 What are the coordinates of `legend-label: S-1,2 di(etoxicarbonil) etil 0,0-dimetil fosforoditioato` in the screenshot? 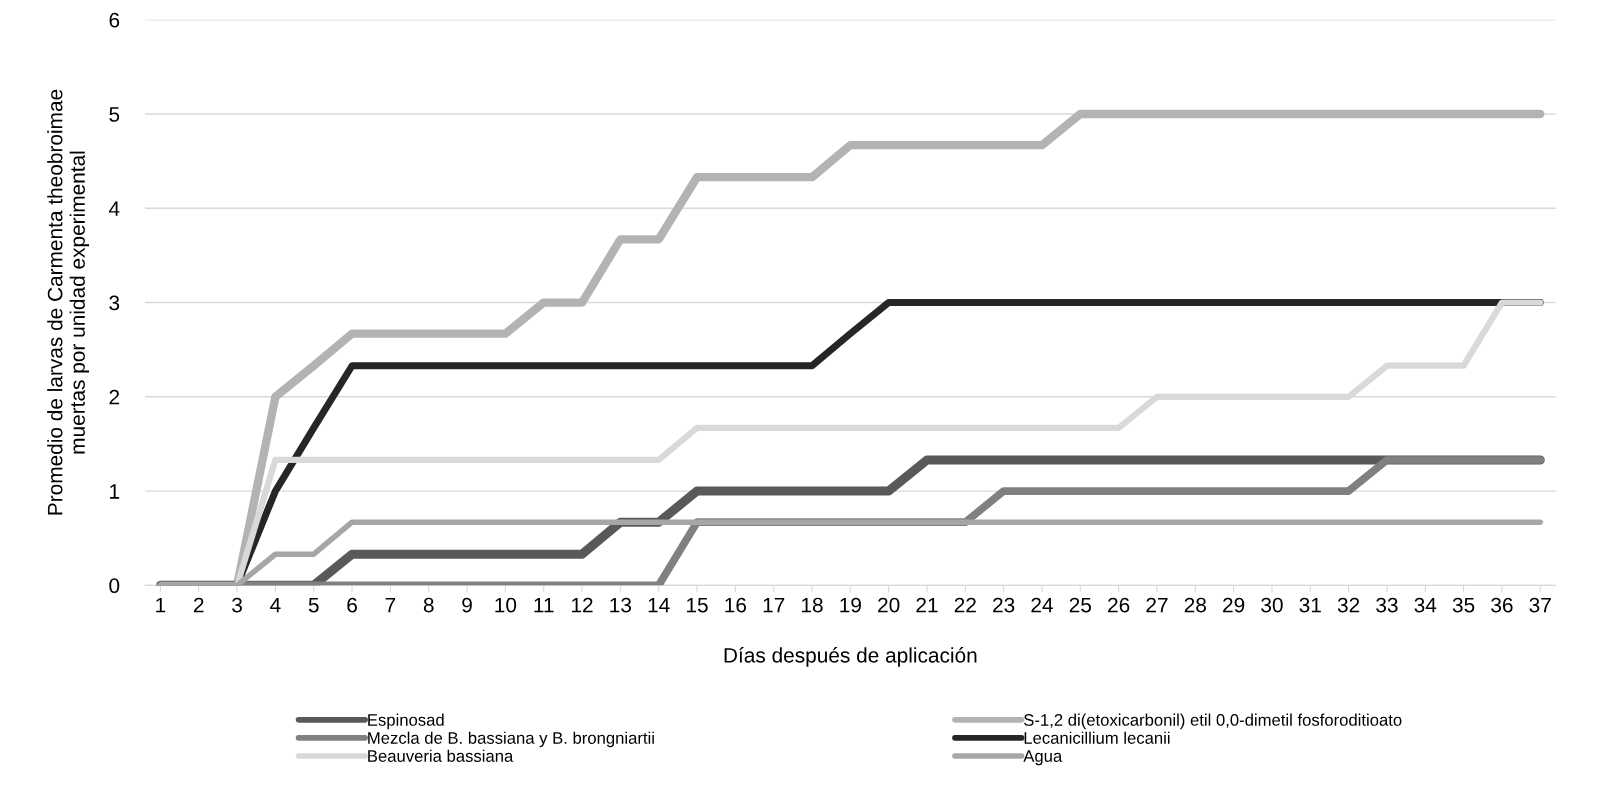 It's located at (1213, 721).